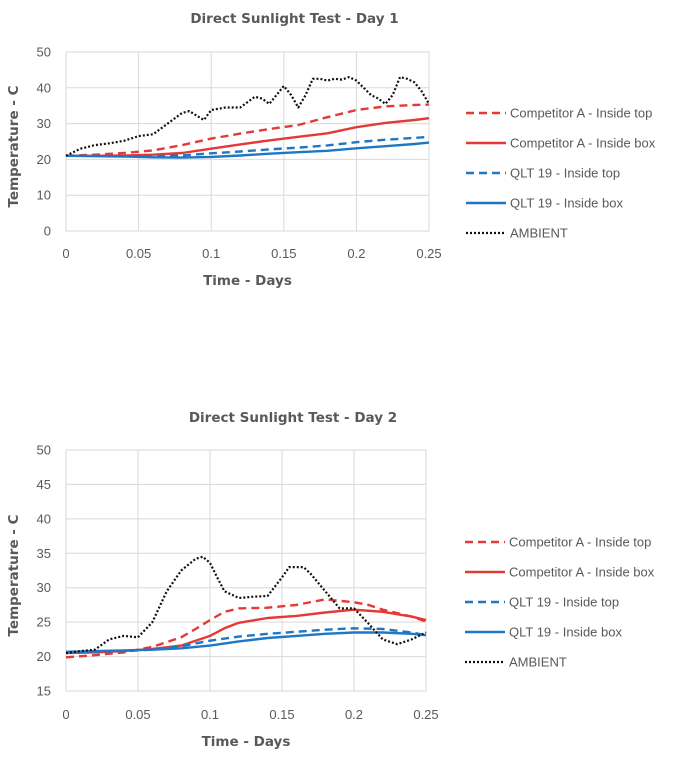 The image size is (696, 762). Describe the element at coordinates (356, 253) in the screenshot. I see `c1-x-tick-label: 0.2` at that location.